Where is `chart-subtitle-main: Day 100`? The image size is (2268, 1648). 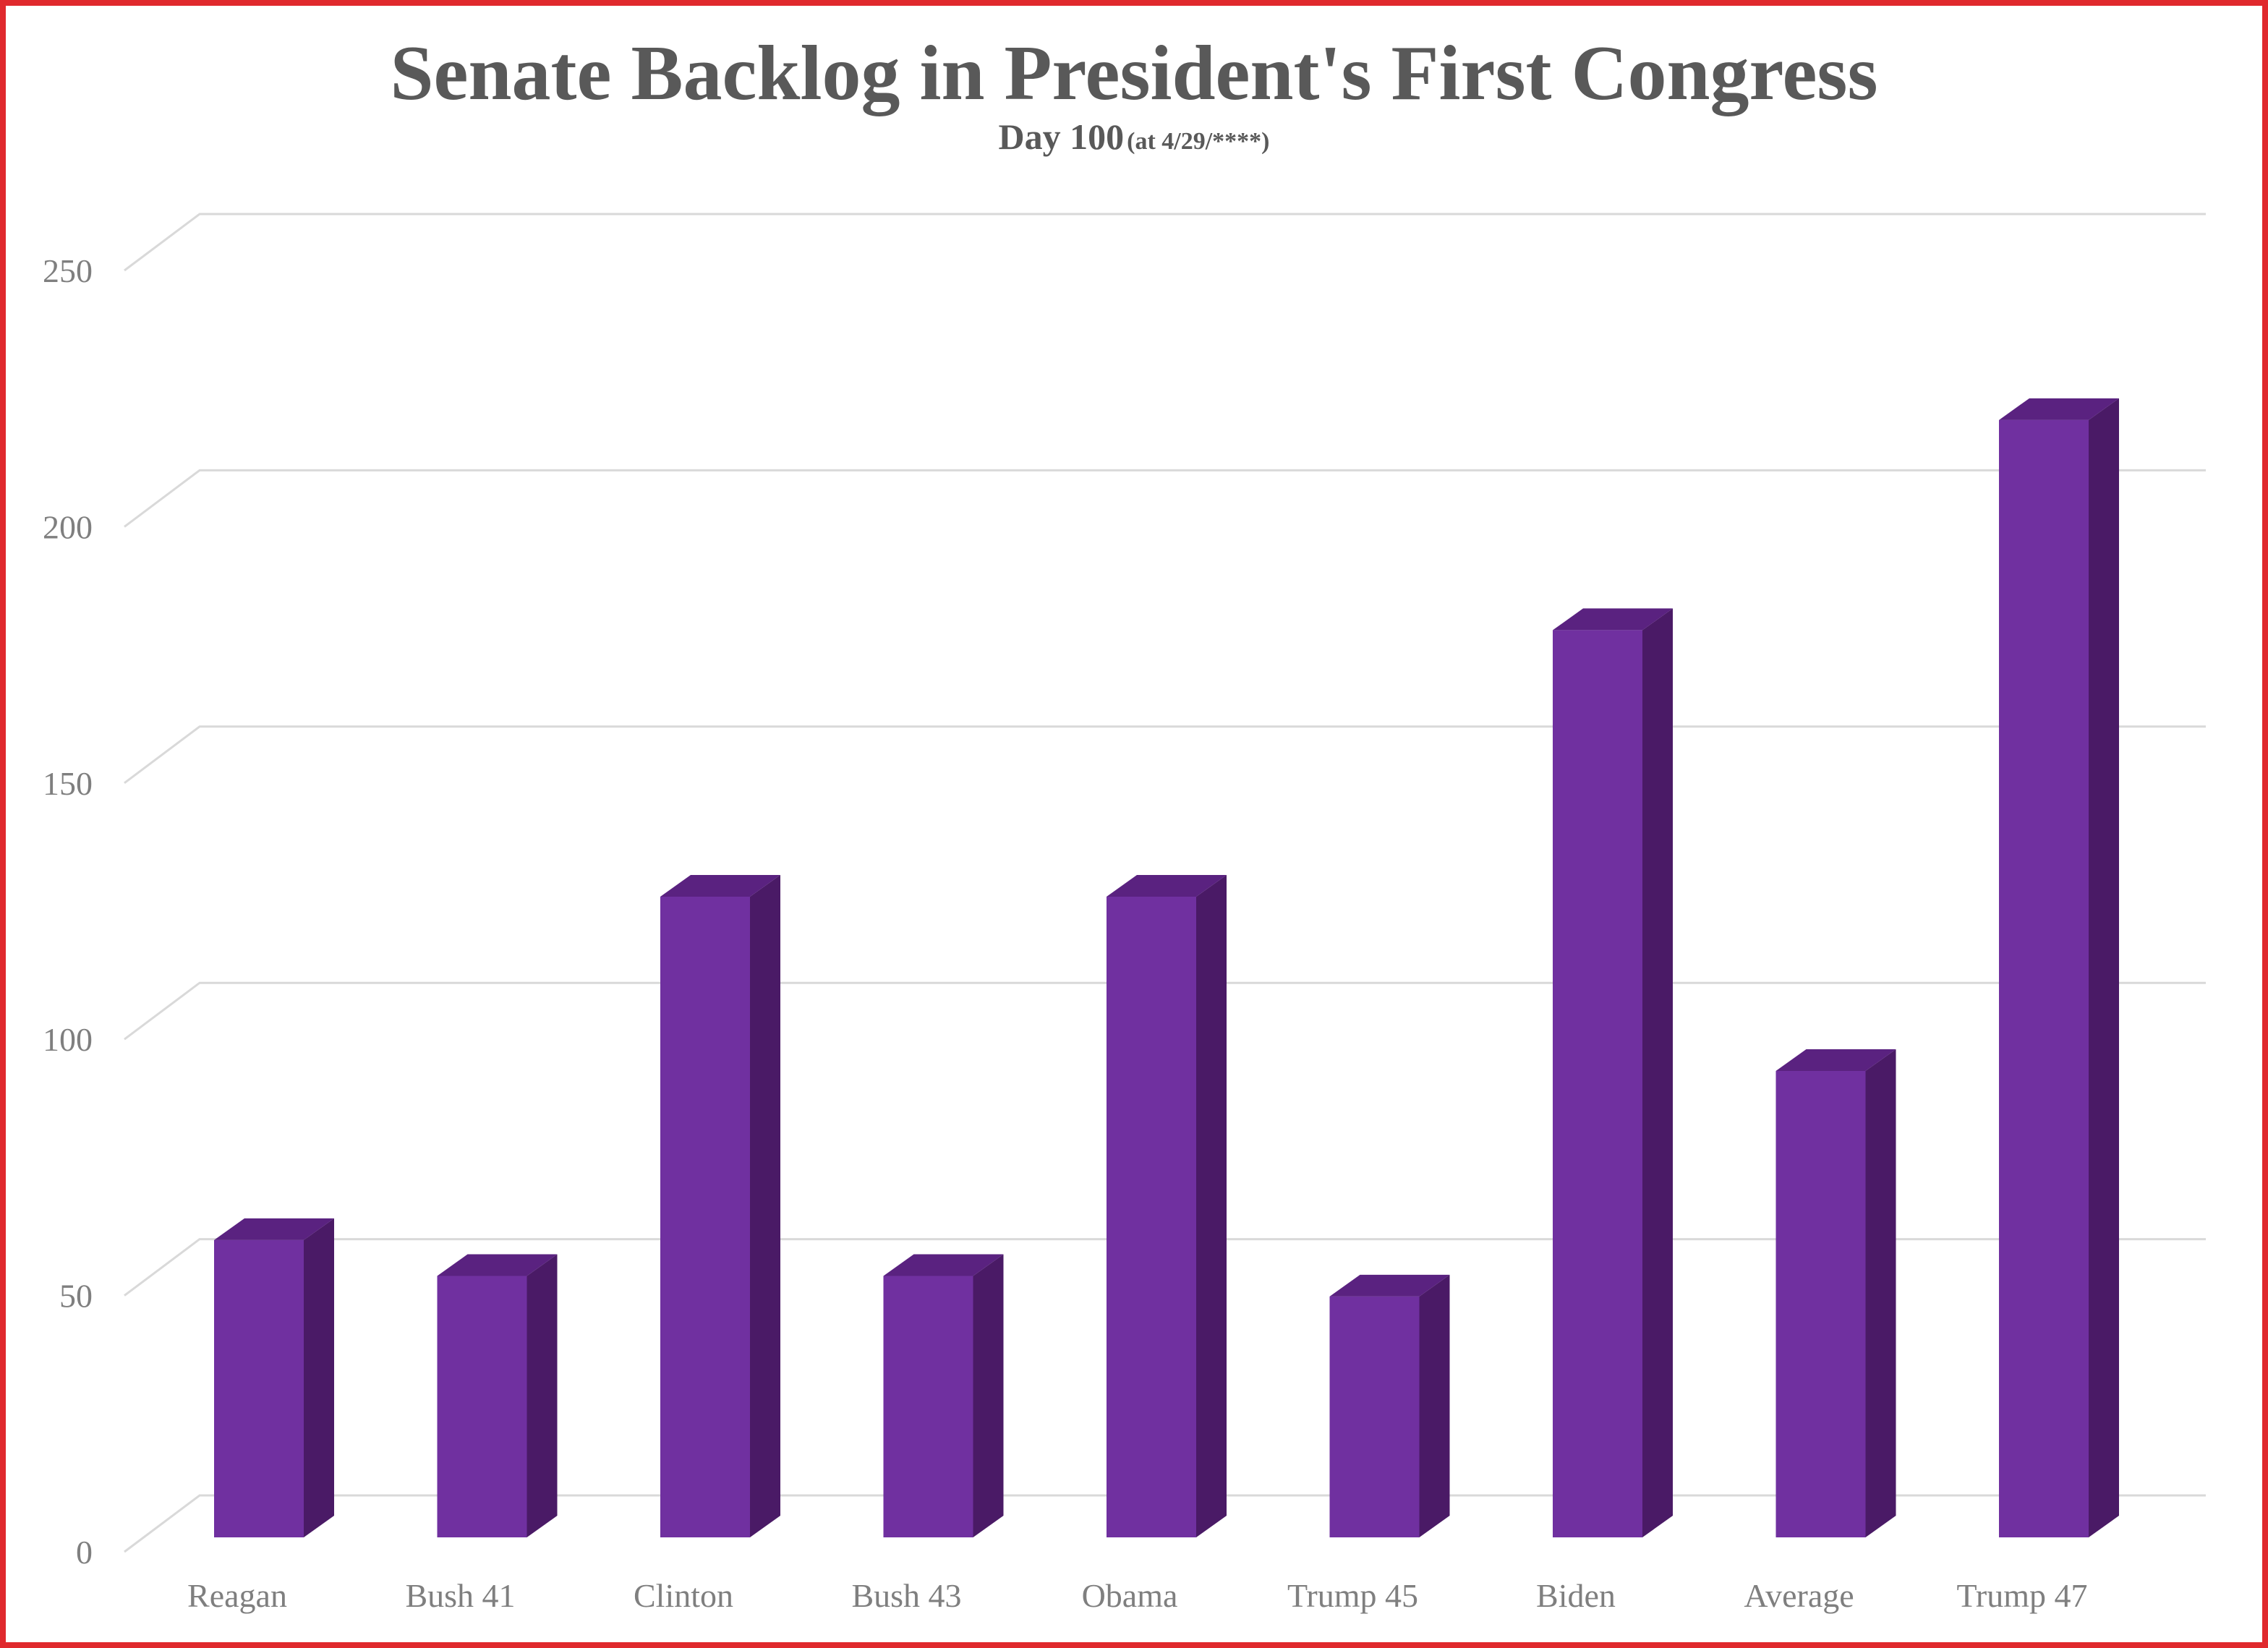 chart-subtitle-main: Day 100 is located at coordinates (1061, 136).